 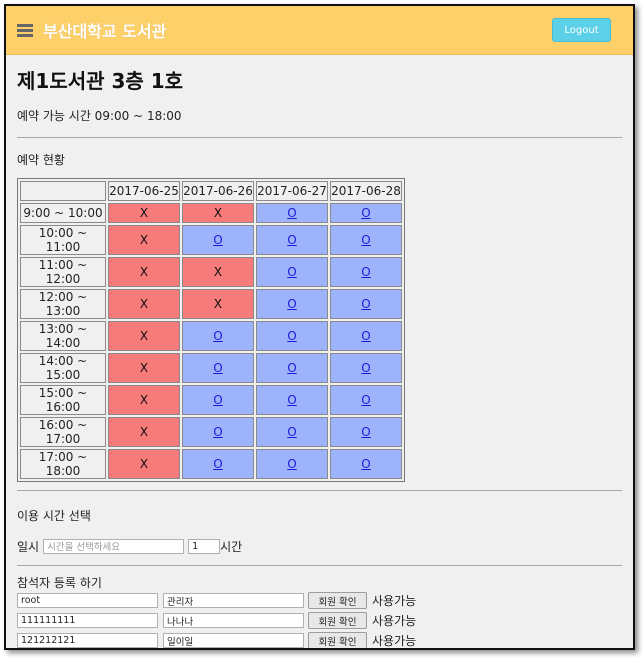 I want to click on member-name-input: 일이일, so click(x=233, y=640).